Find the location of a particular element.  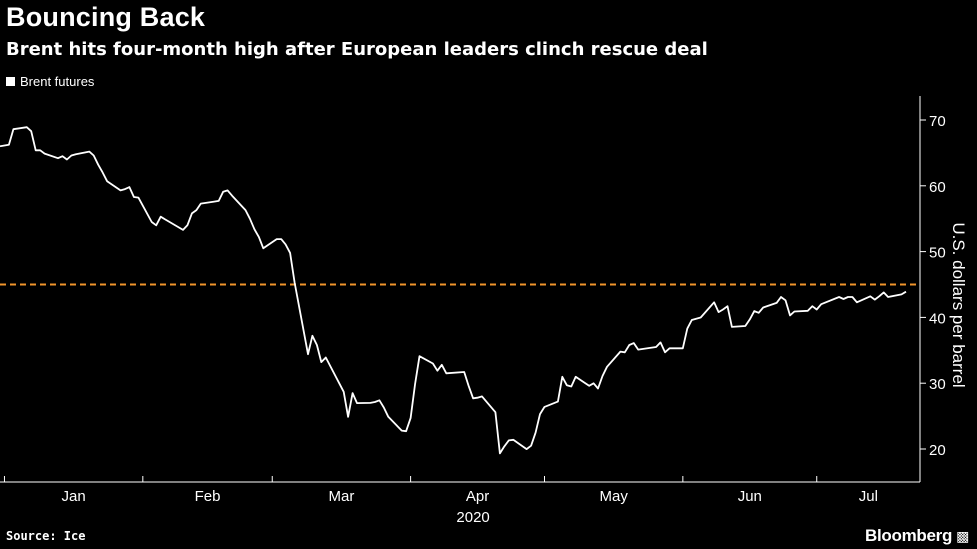

y-tick-label: 20 is located at coordinates (937, 450).